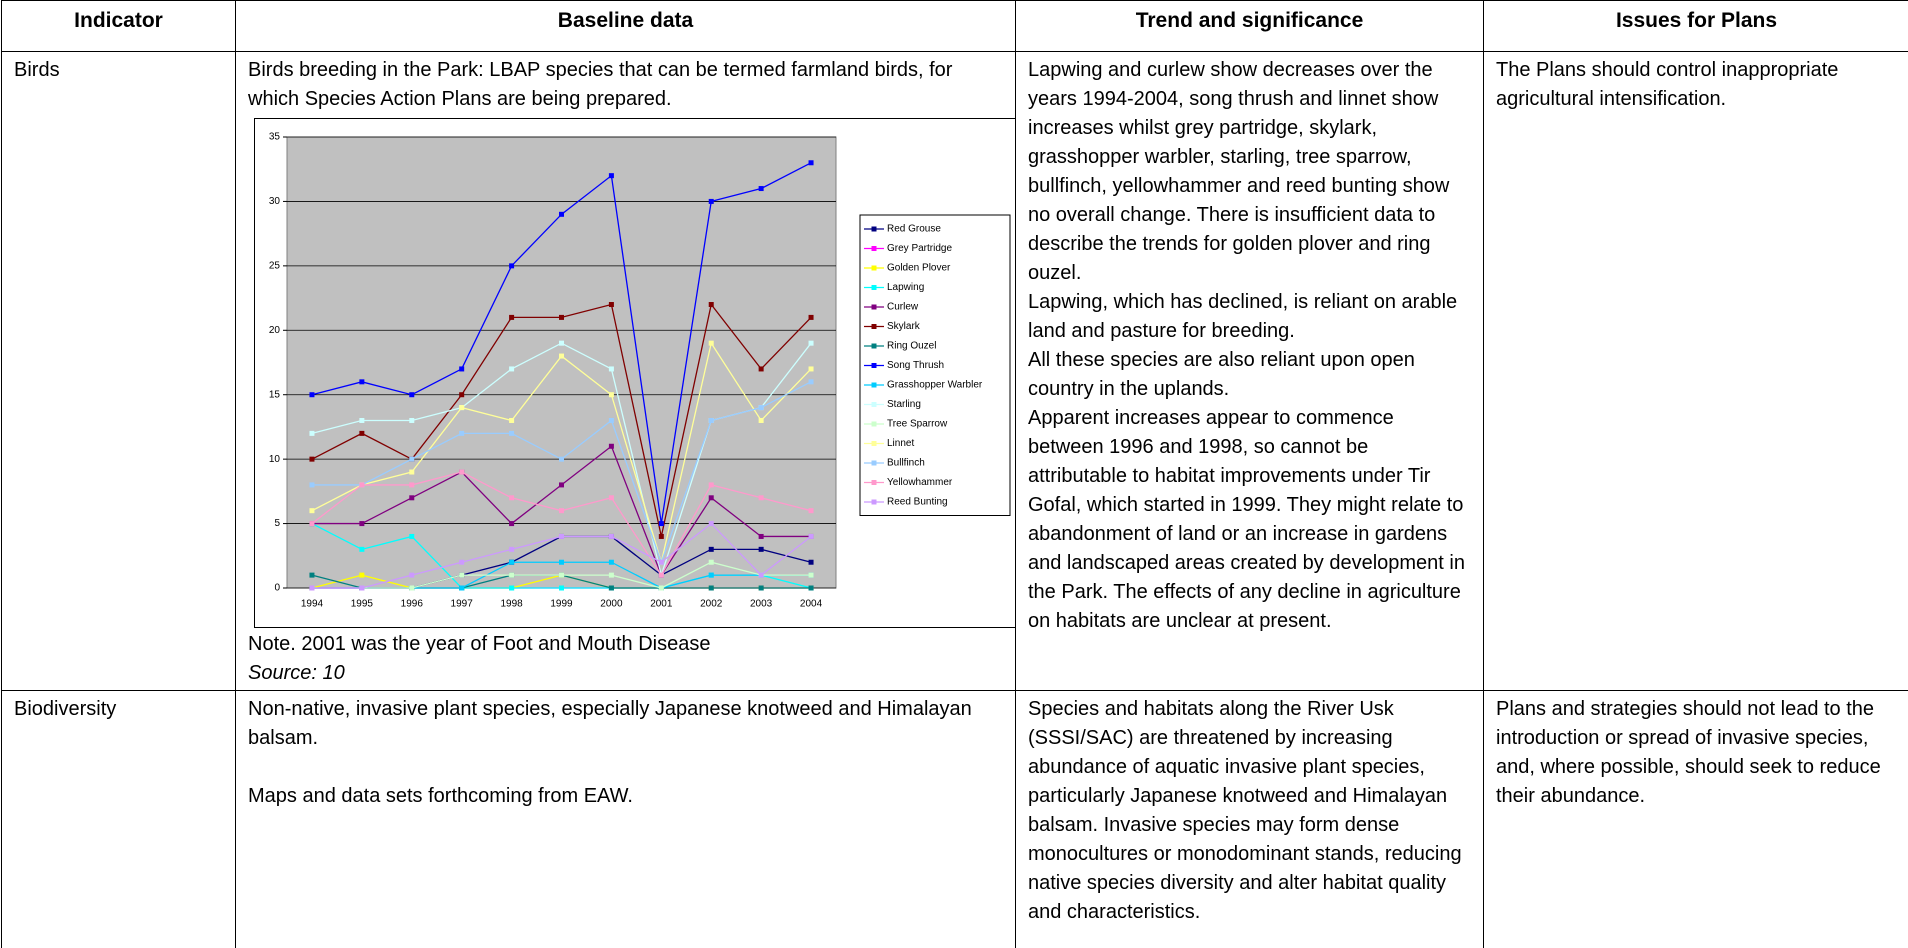 The width and height of the screenshot is (1908, 948). What do you see at coordinates (561, 604) in the screenshot?
I see `x-tick-label: 1999` at bounding box center [561, 604].